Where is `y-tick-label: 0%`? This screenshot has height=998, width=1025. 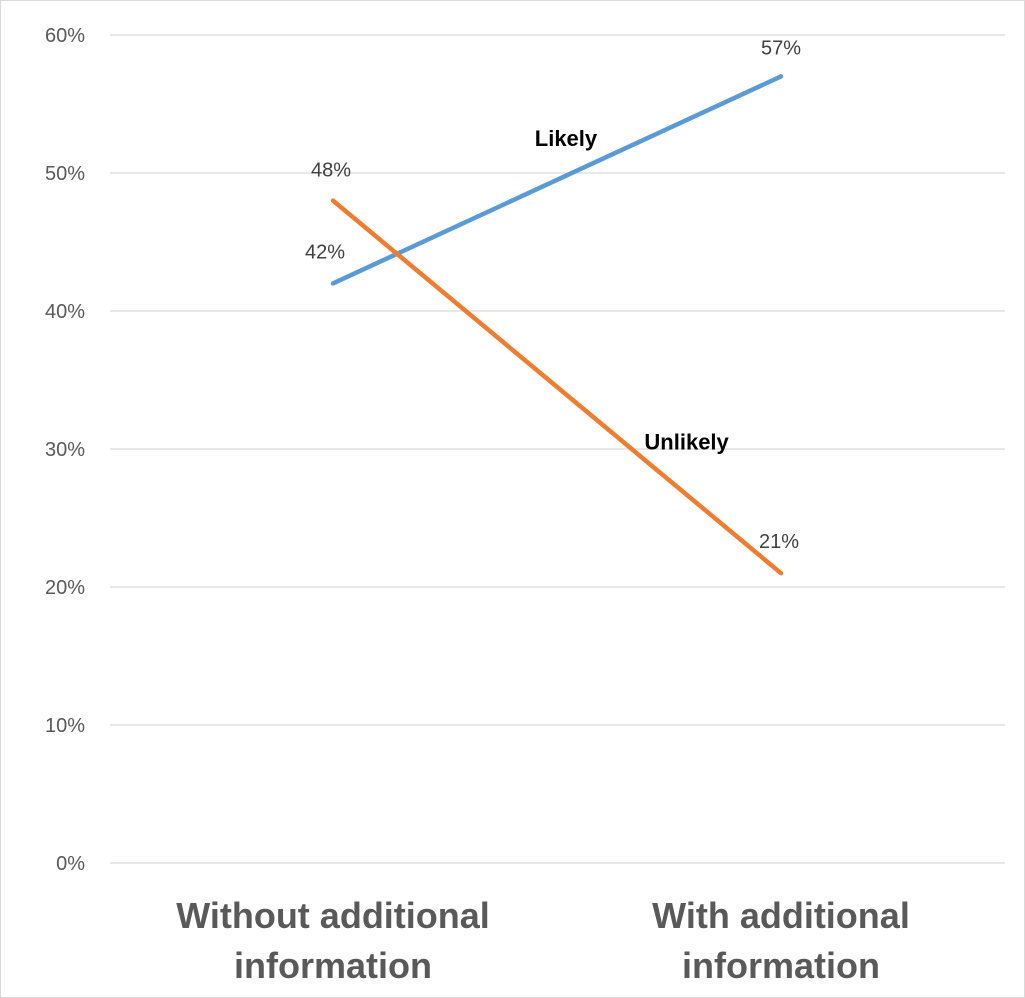
y-tick-label: 0% is located at coordinates (70, 864).